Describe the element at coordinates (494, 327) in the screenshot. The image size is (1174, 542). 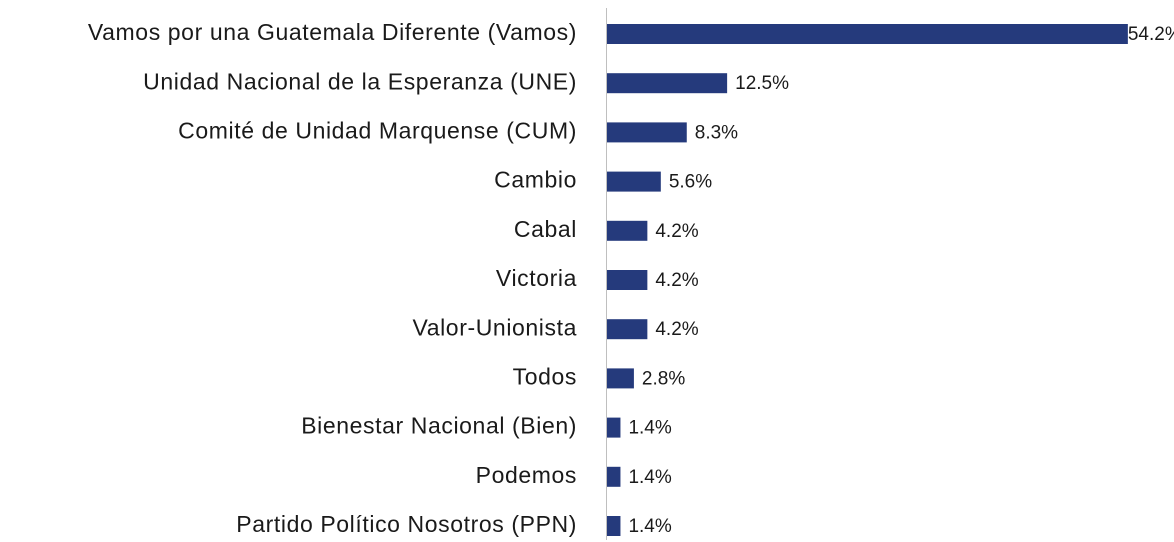
I see `category-label: Valor-Unionista` at that location.